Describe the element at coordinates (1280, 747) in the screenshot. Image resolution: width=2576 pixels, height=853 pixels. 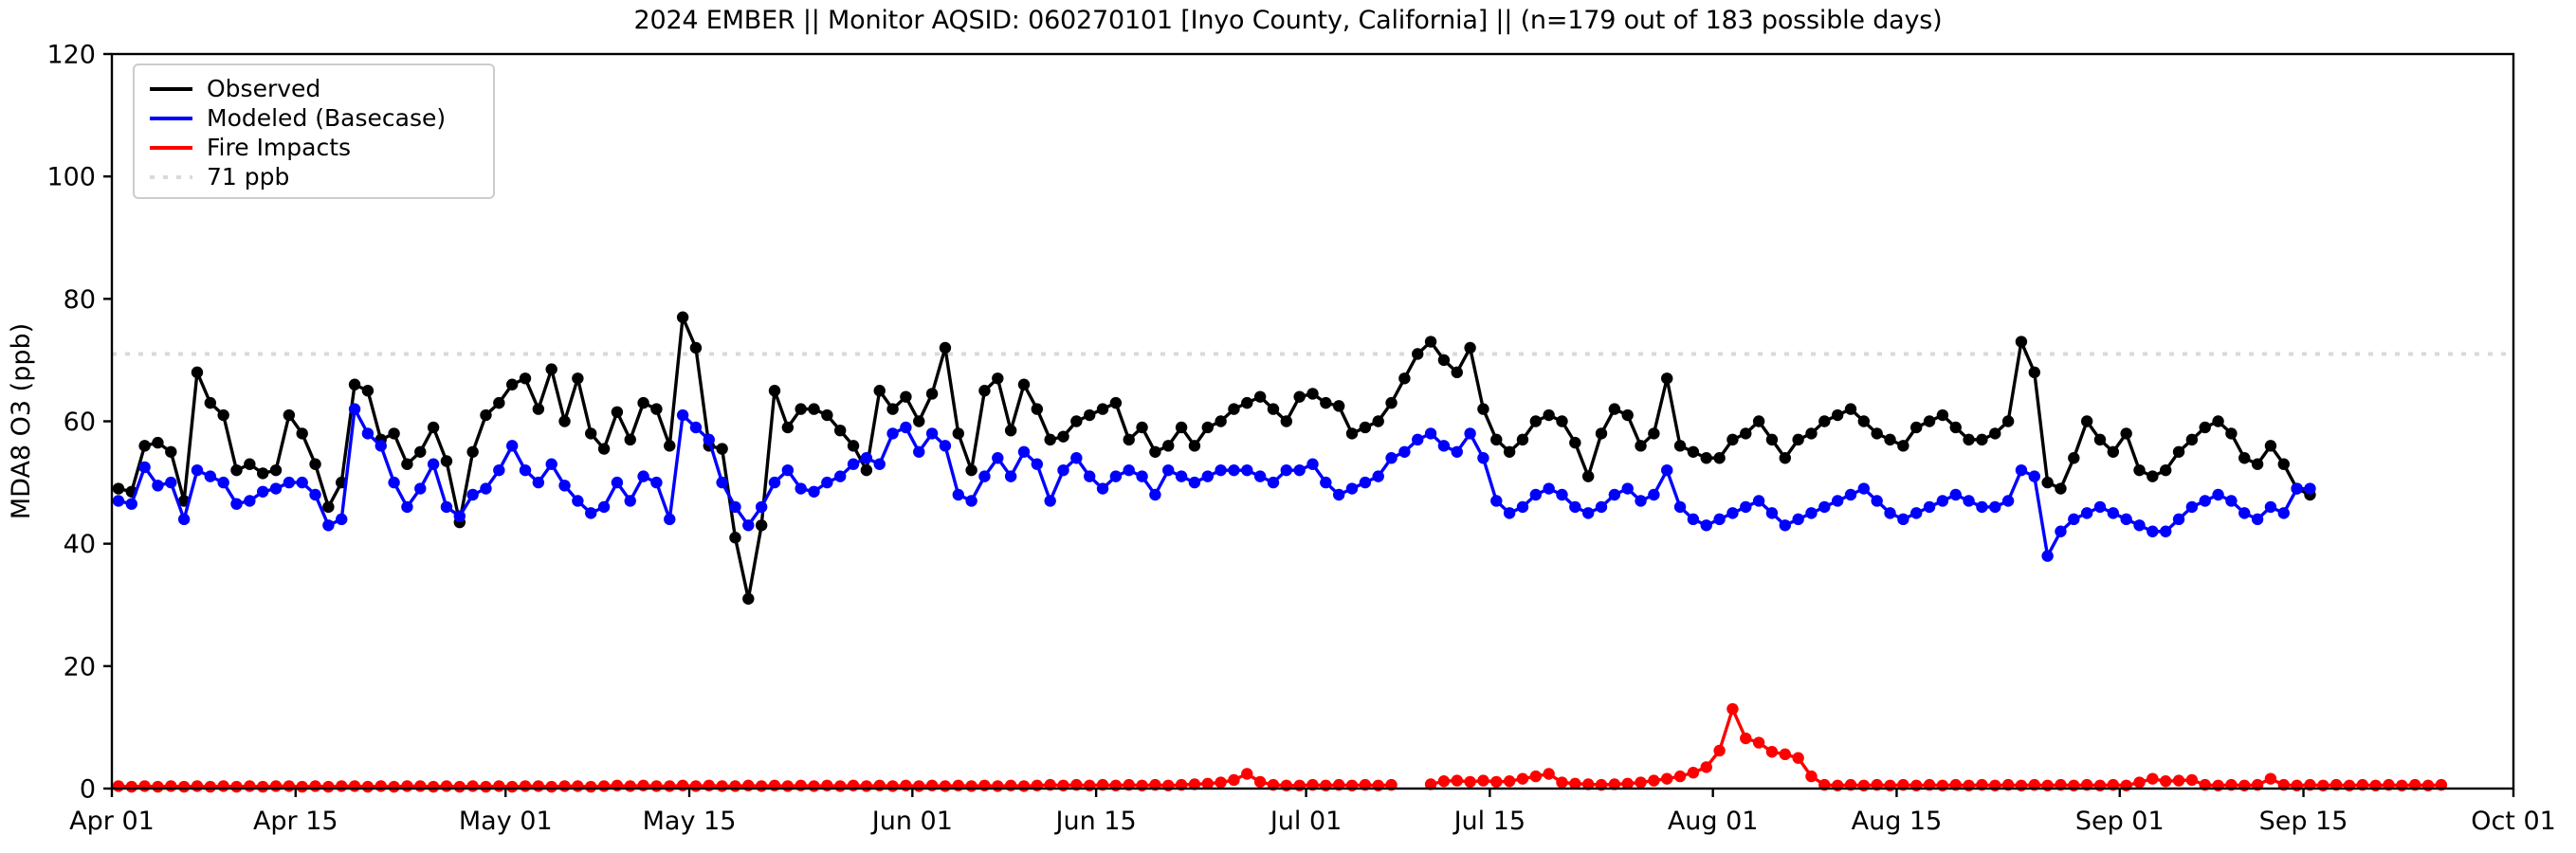
I see `series-fire-impacts` at that location.